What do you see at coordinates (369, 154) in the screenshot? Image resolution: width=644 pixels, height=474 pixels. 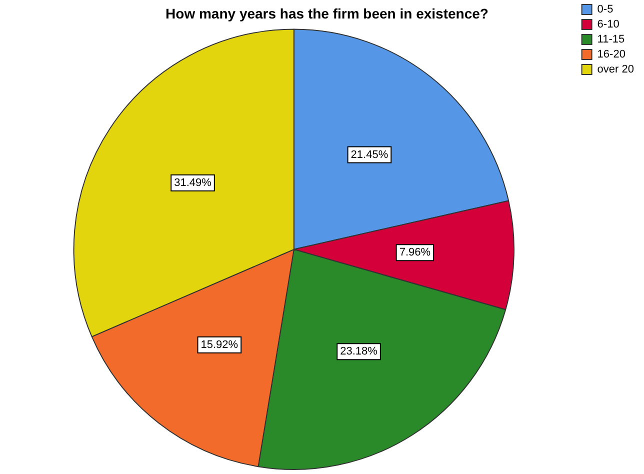 I see `data-label: 21.45%` at bounding box center [369, 154].